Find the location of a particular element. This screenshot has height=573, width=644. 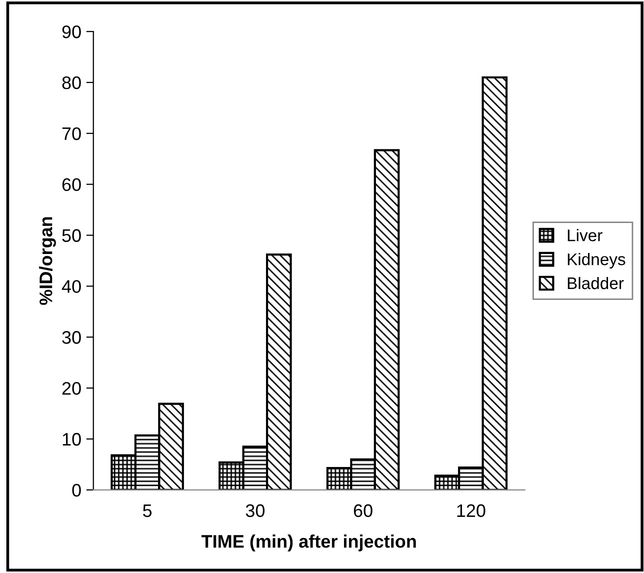

y-tick-label: 20 is located at coordinates (71, 388).